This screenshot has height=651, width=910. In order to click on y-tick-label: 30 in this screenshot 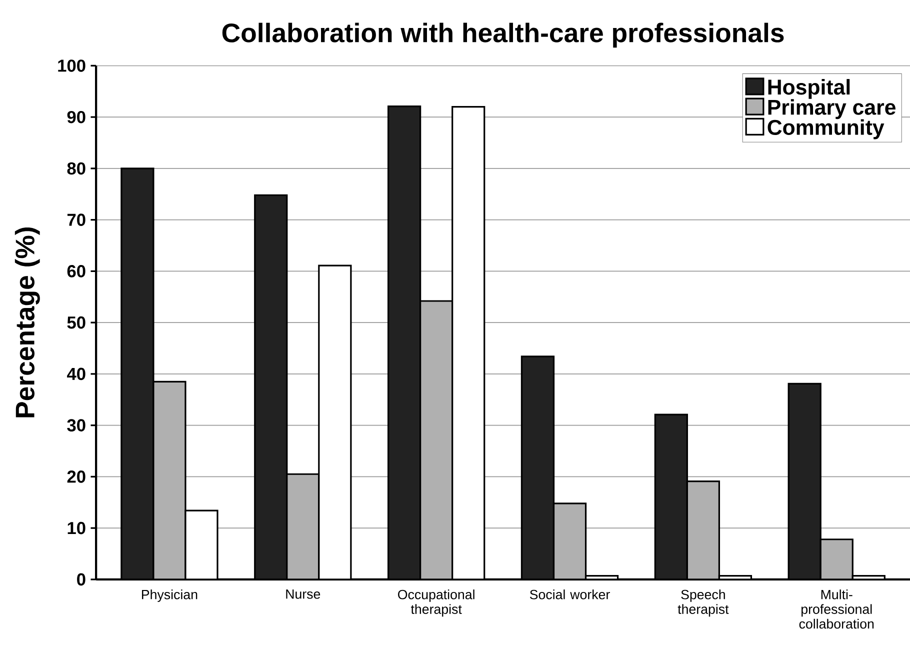, I will do `click(76, 425)`.